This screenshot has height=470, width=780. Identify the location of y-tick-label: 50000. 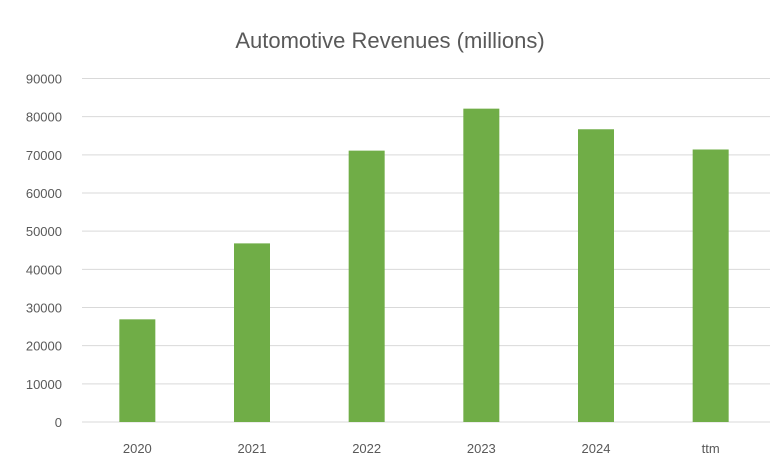
(44, 231).